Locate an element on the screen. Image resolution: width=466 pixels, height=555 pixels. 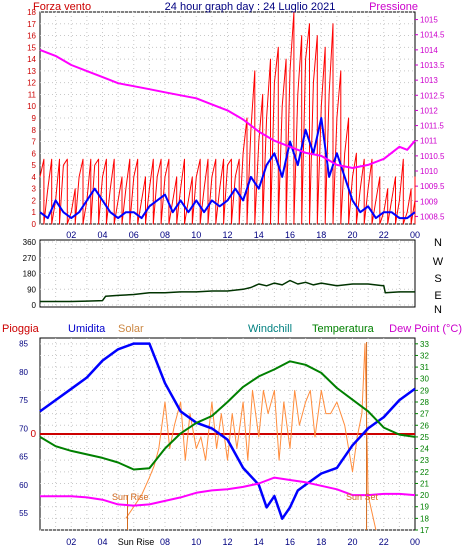
pressure-tick-label: 1009.5 is located at coordinates (432, 186).